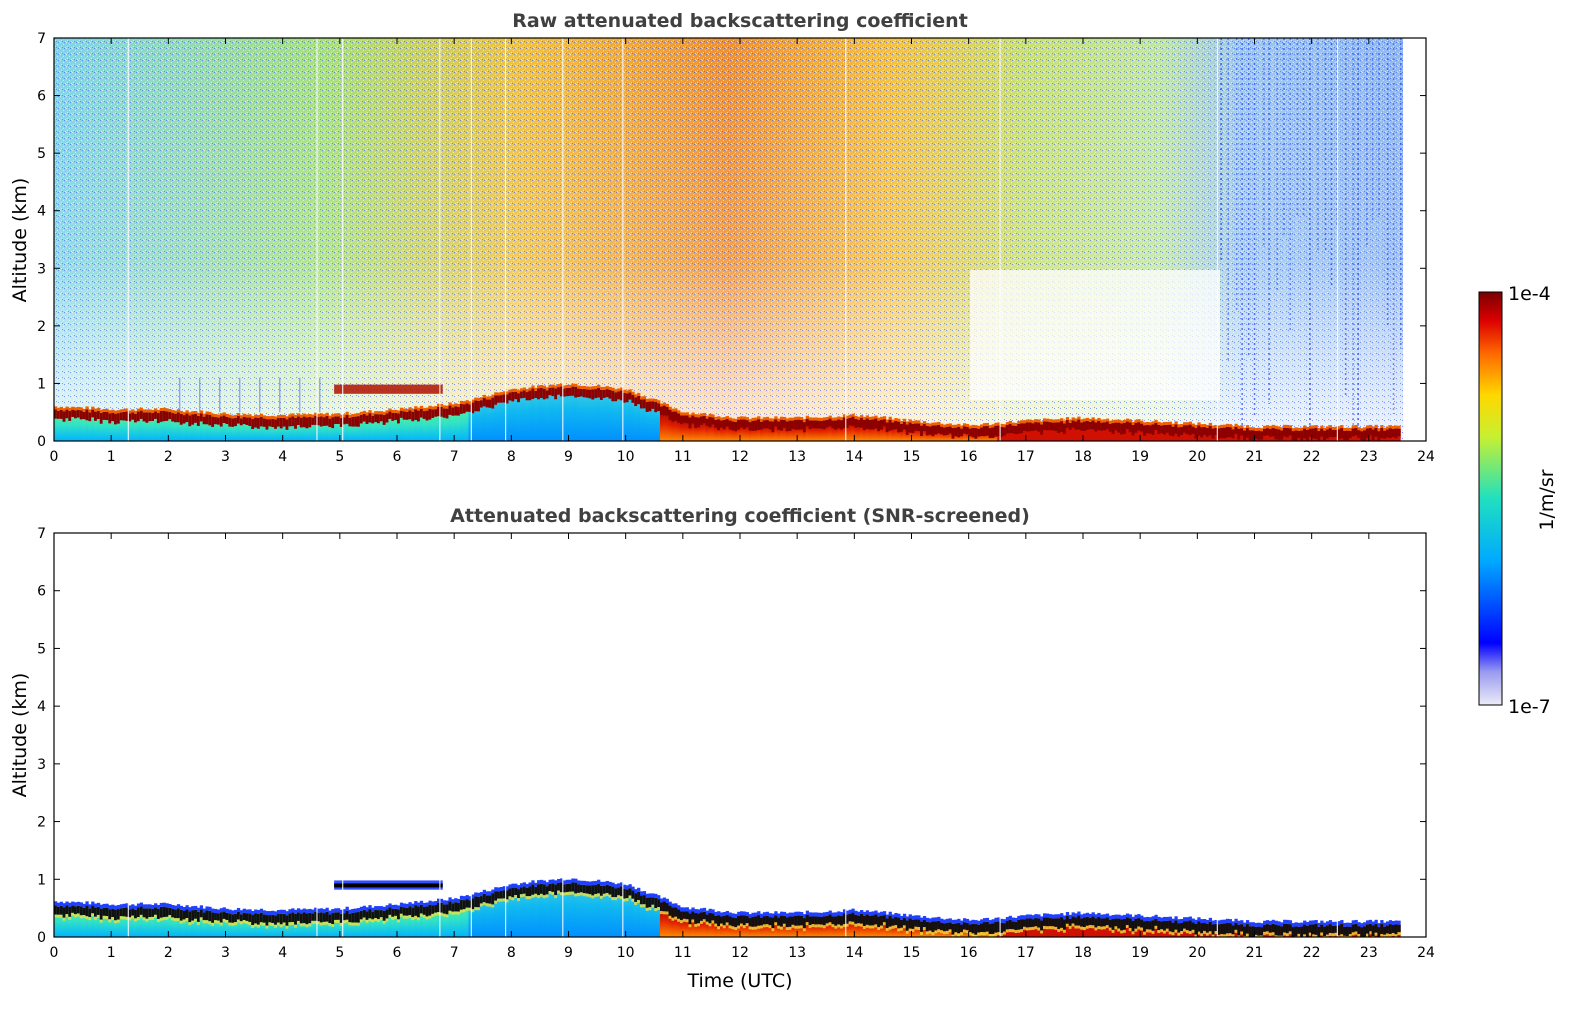  I want to click on y-tick-label: 4, so click(41, 707).